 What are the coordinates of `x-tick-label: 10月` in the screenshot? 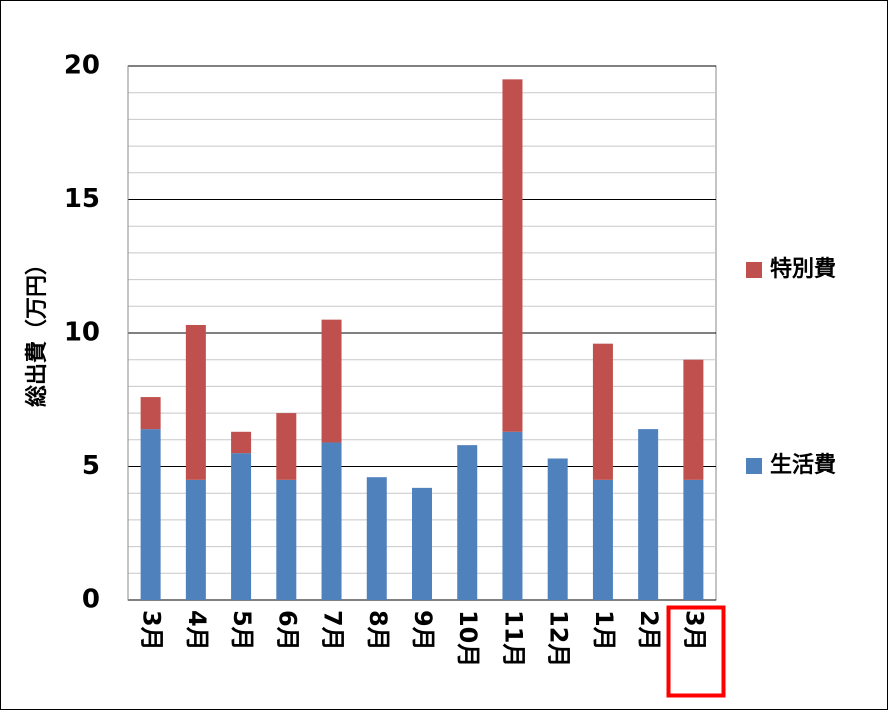 It's located at (468, 638).